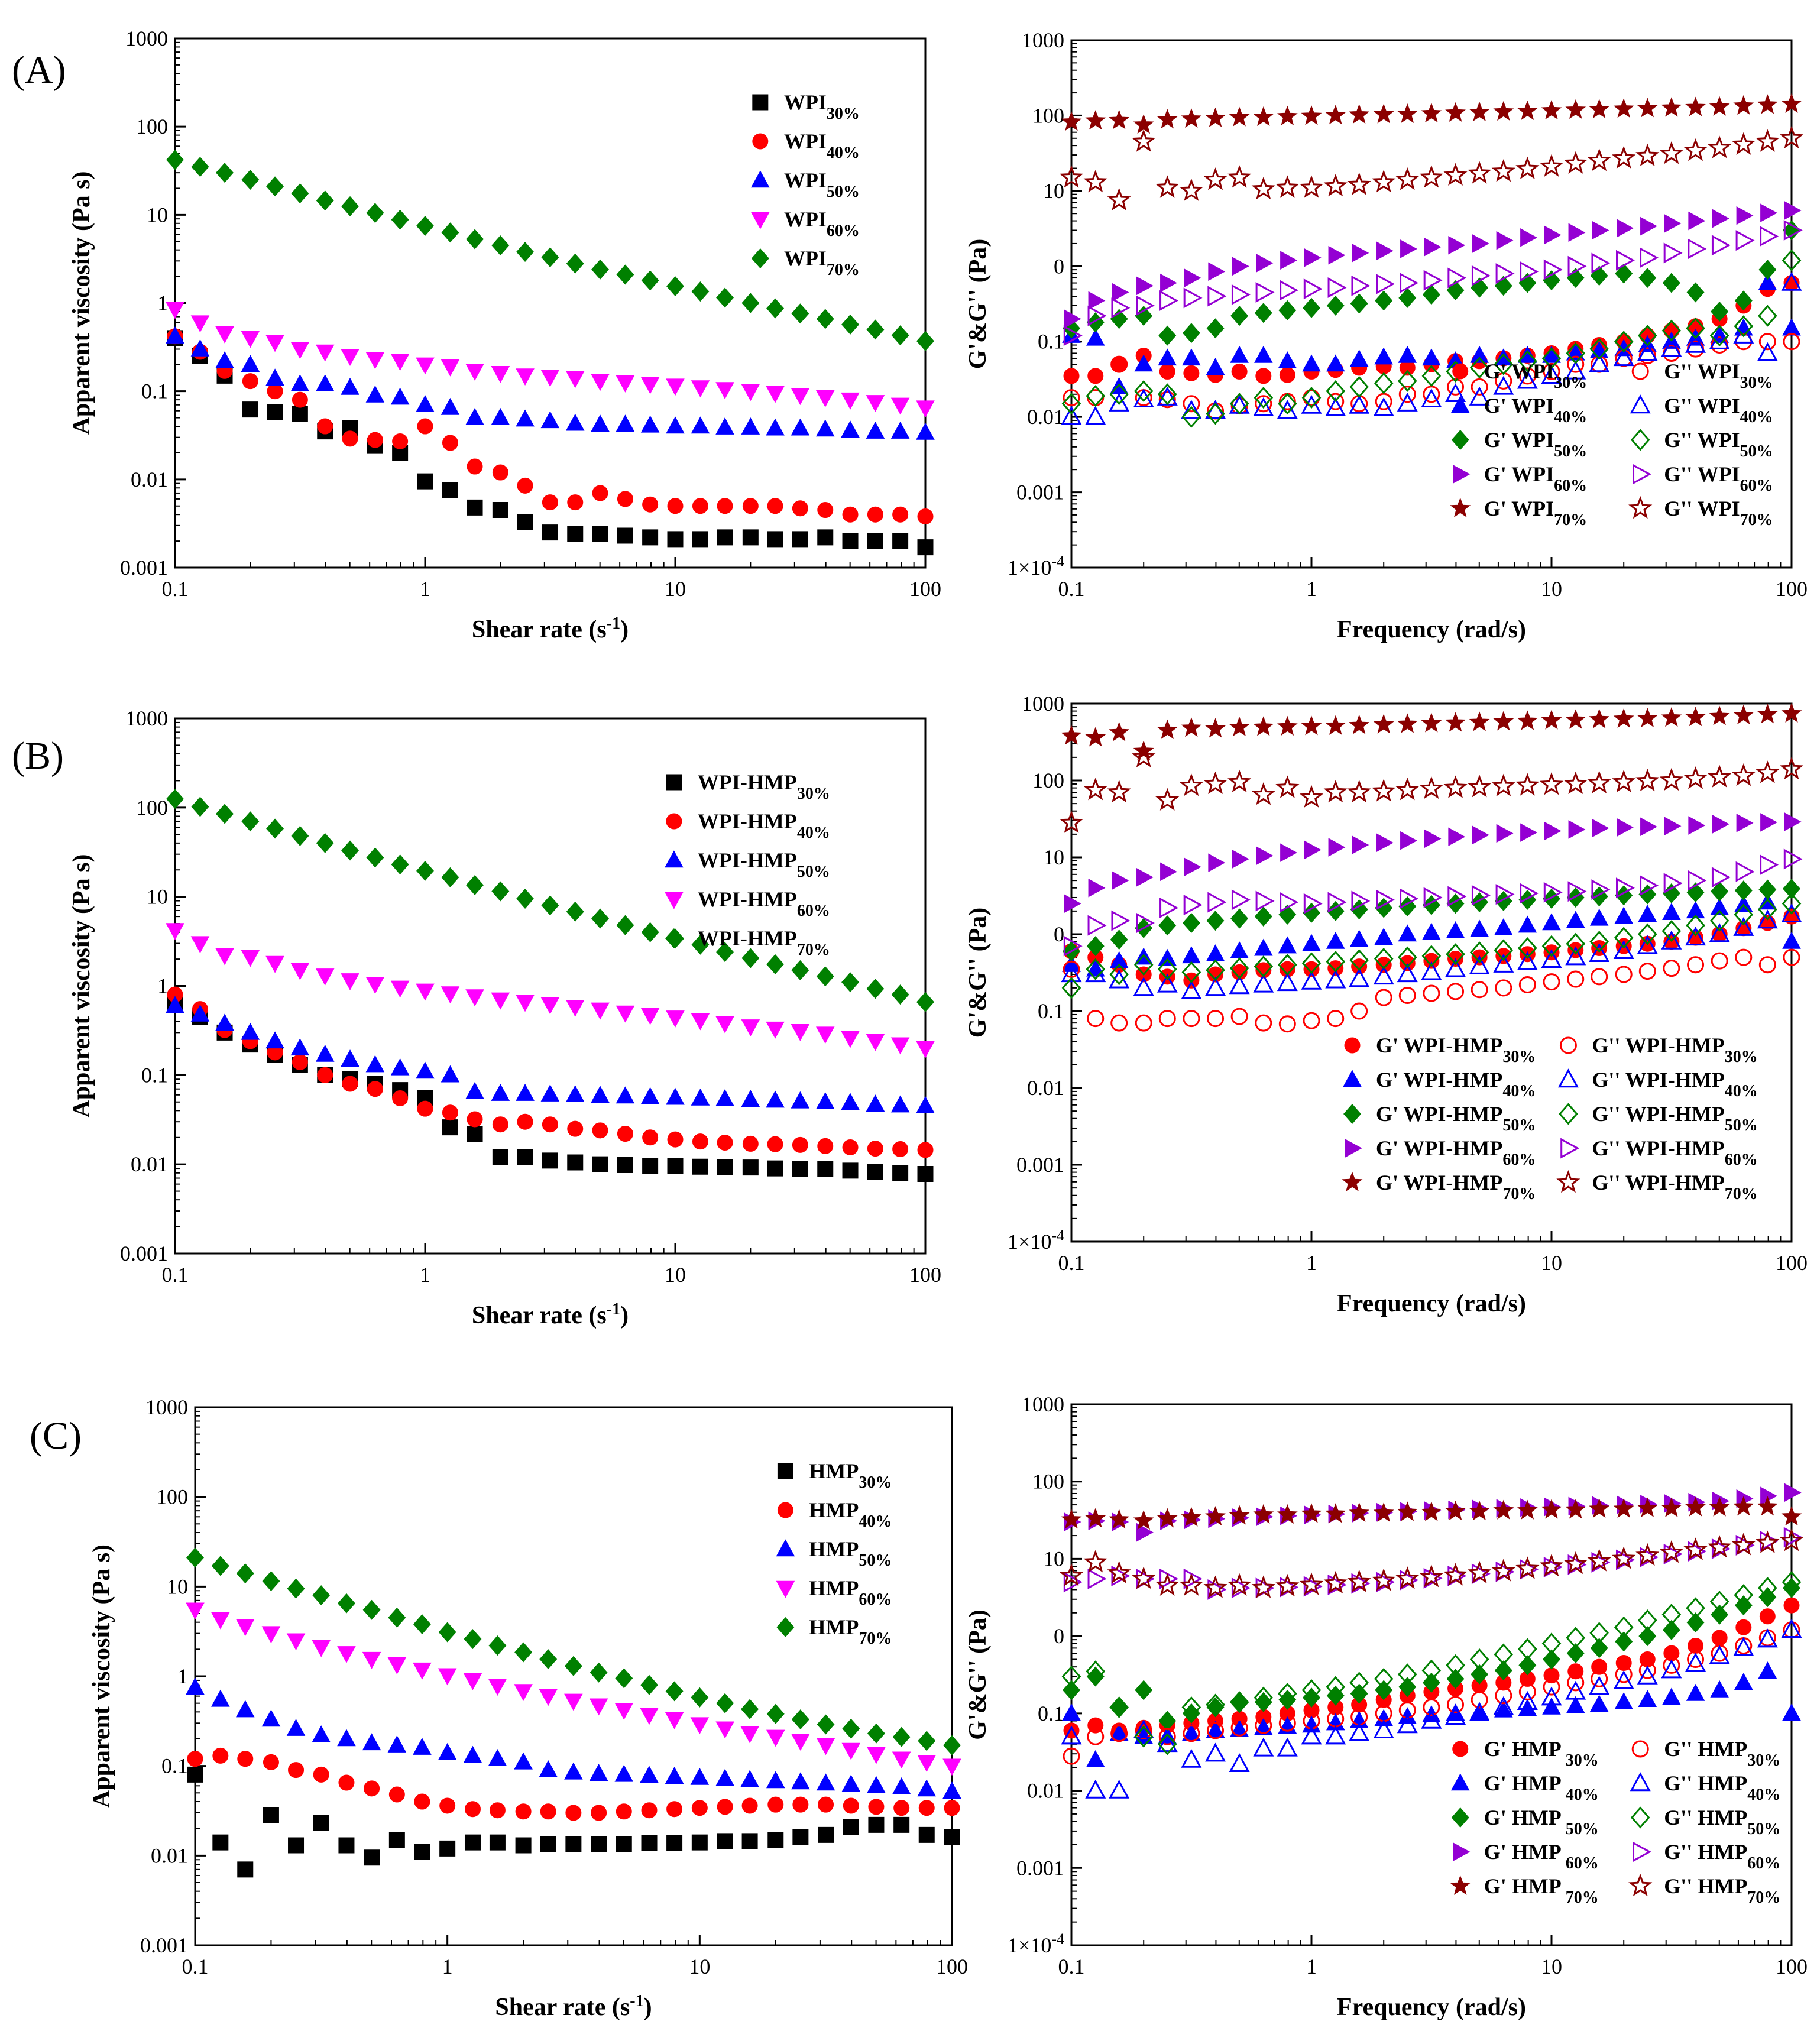 The height and width of the screenshot is (2044, 1817). What do you see at coordinates (1792, 1966) in the screenshot?
I see `x-tick-label: 100` at bounding box center [1792, 1966].